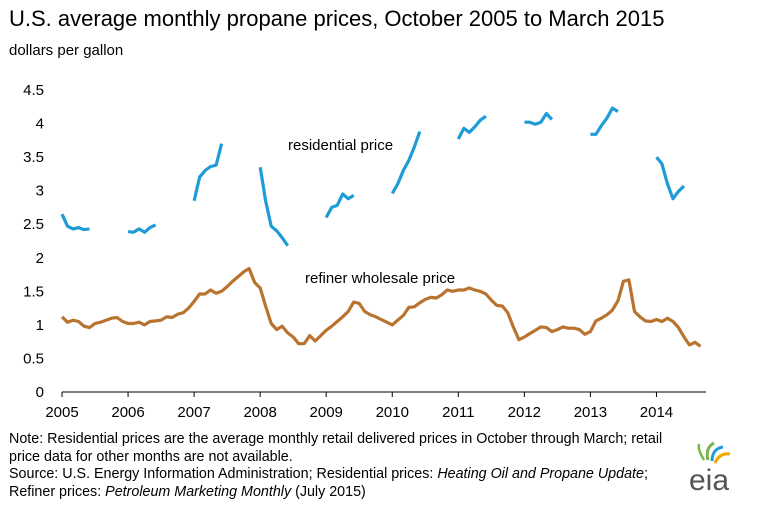 The height and width of the screenshot is (513, 761). Describe the element at coordinates (193, 412) in the screenshot. I see `x-tick-label: 2007` at that location.